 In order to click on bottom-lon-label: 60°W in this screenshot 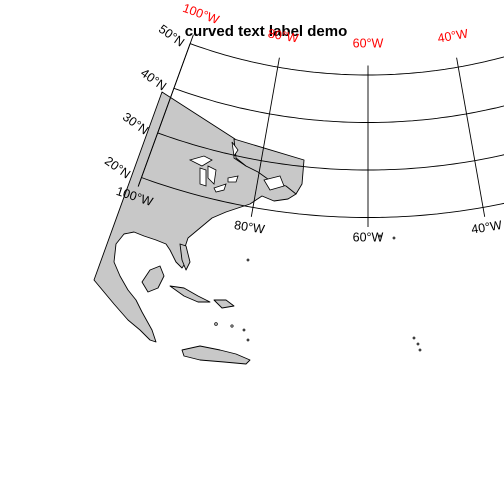, I will do `click(368, 238)`.